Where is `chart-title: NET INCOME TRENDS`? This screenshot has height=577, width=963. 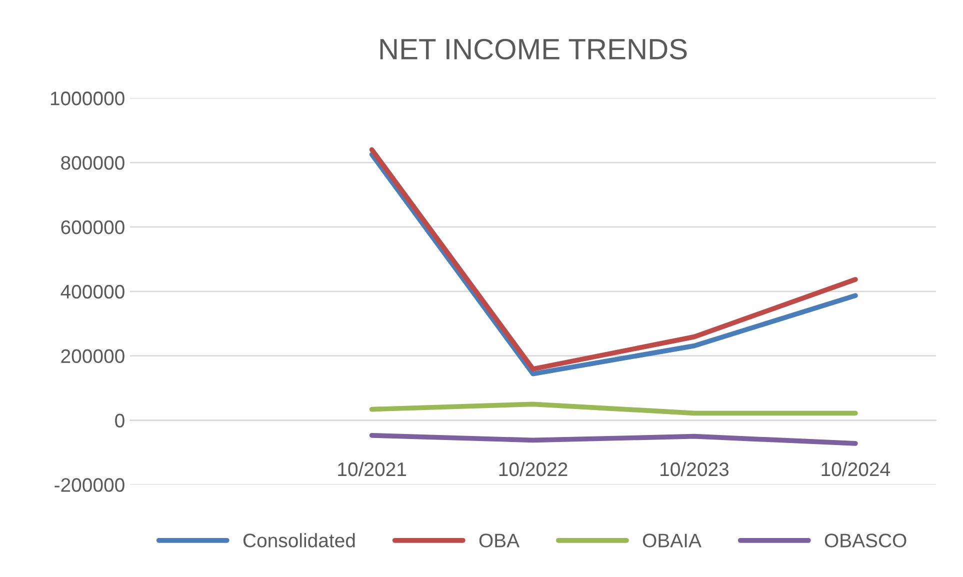
chart-title: NET INCOME TRENDS is located at coordinates (533, 49).